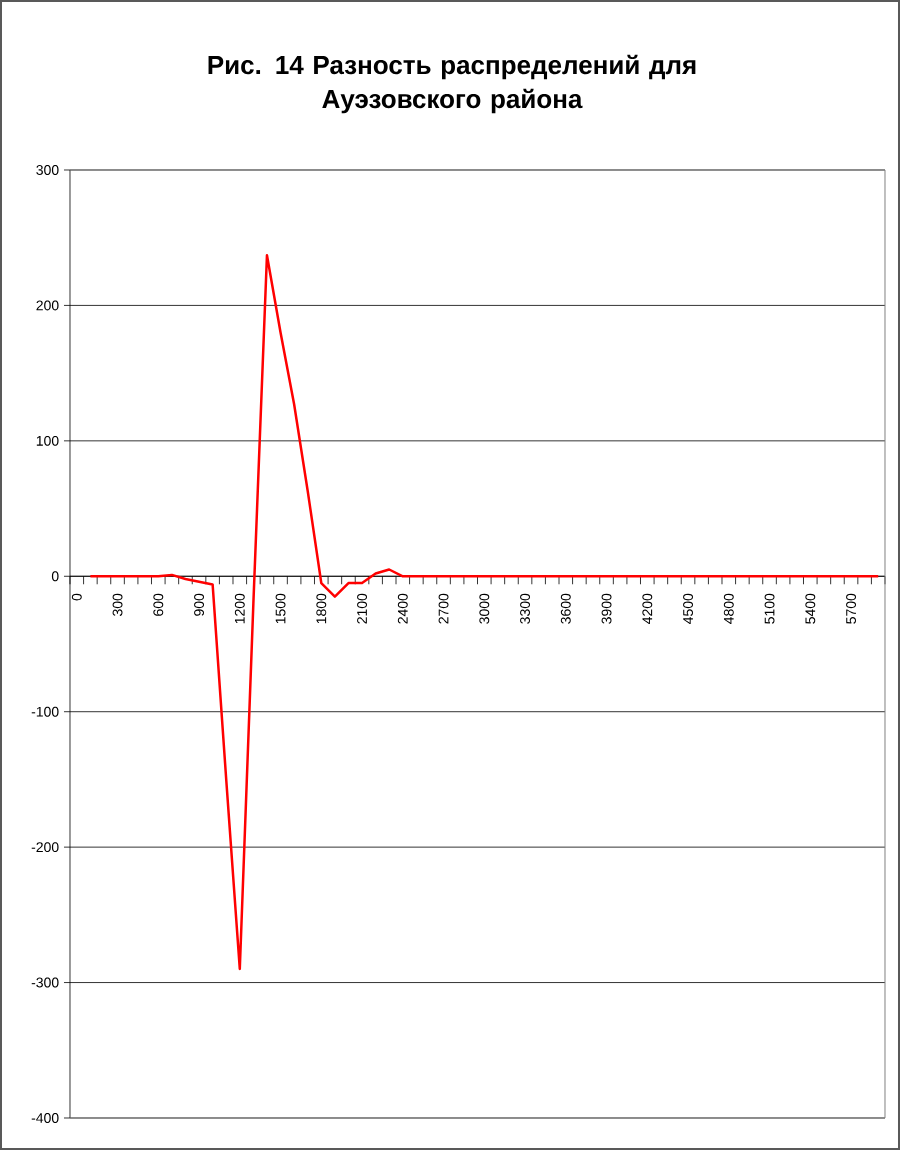 Image resolution: width=900 pixels, height=1150 pixels. Describe the element at coordinates (117, 604) in the screenshot. I see `x-tick-label: 300` at that location.